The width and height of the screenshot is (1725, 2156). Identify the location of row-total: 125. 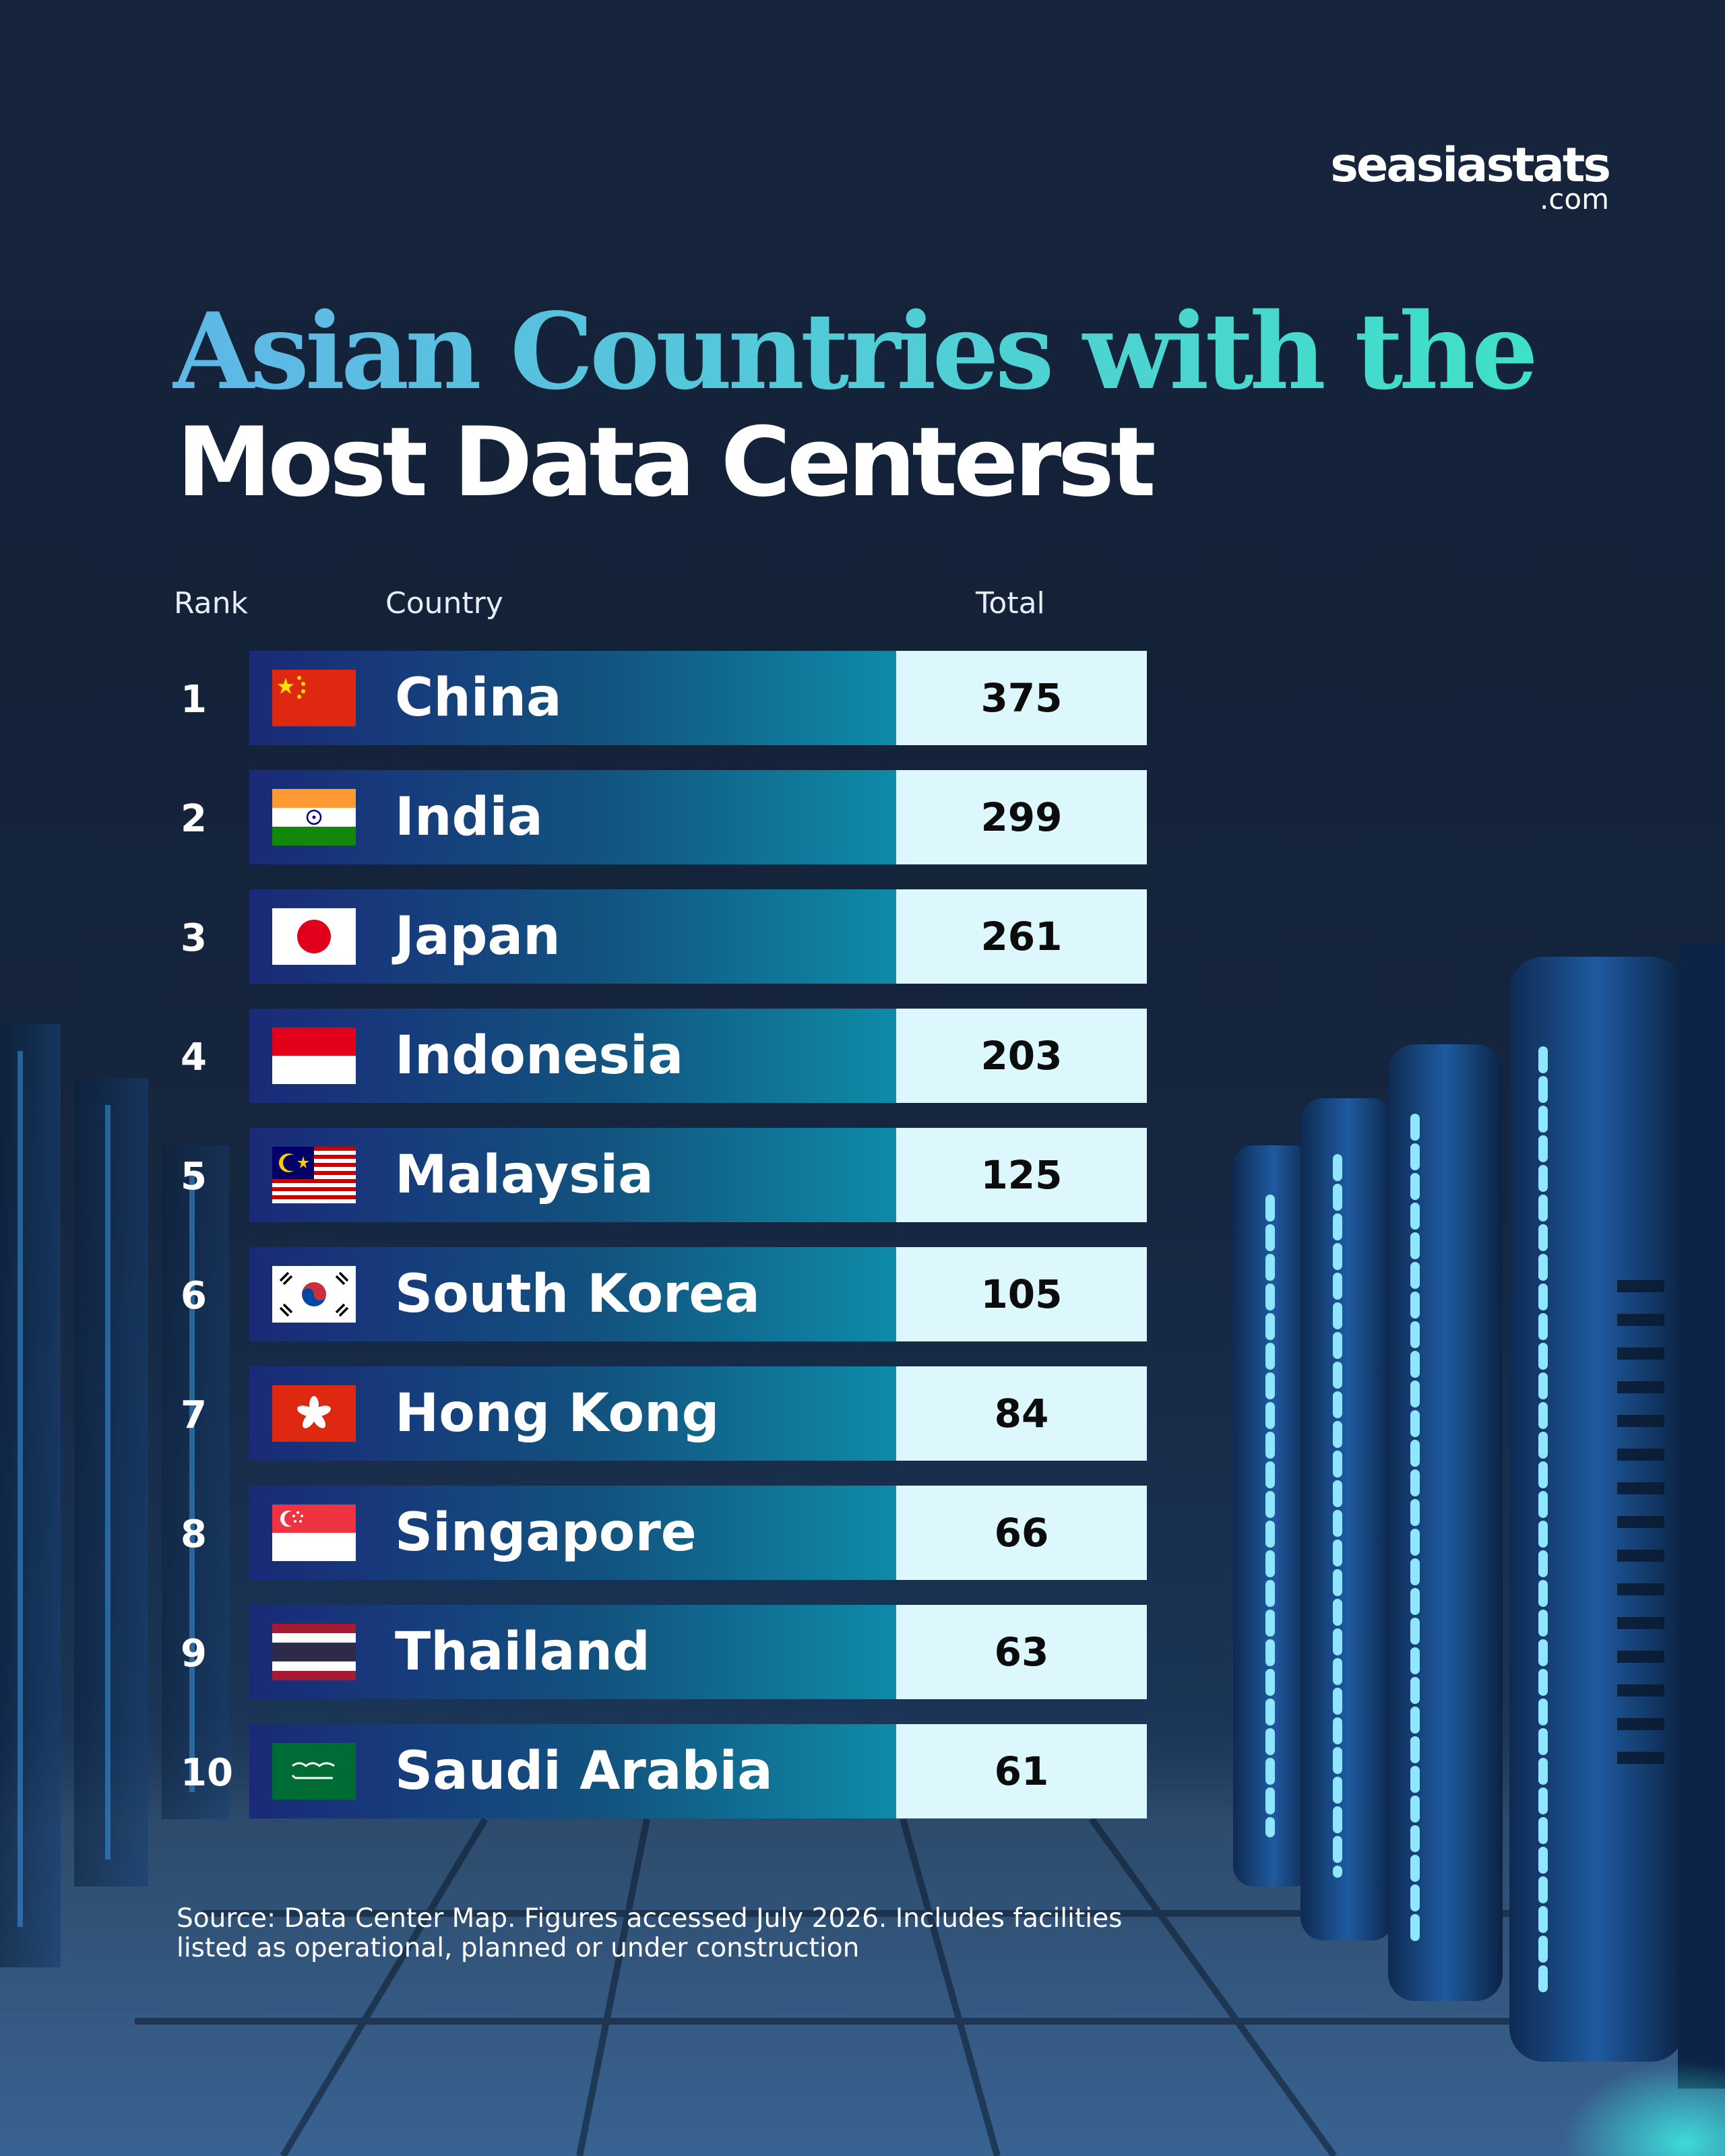
(1021, 1175).